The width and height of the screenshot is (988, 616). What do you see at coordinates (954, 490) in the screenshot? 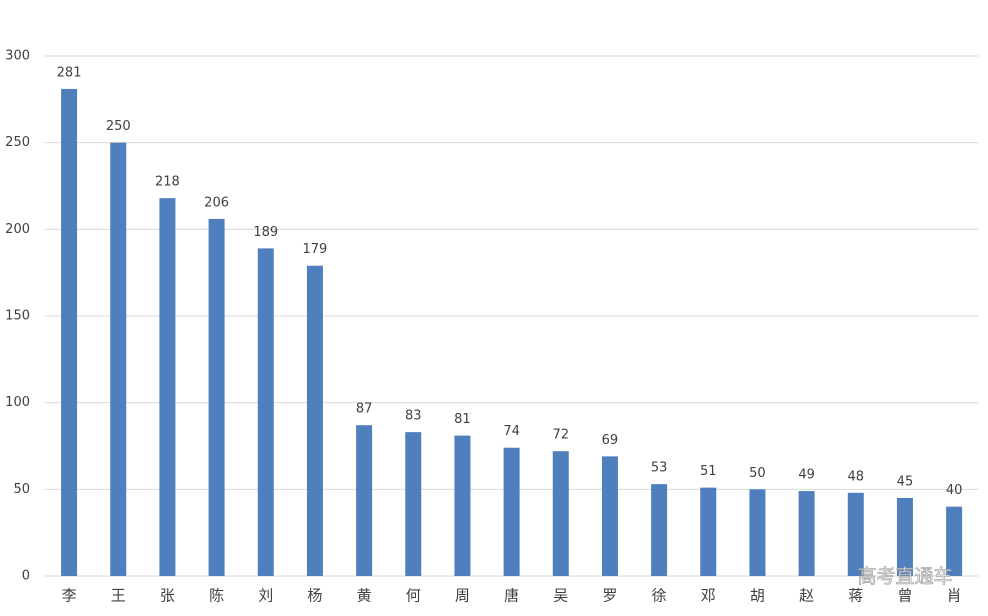
I see `value-label: 40` at bounding box center [954, 490].